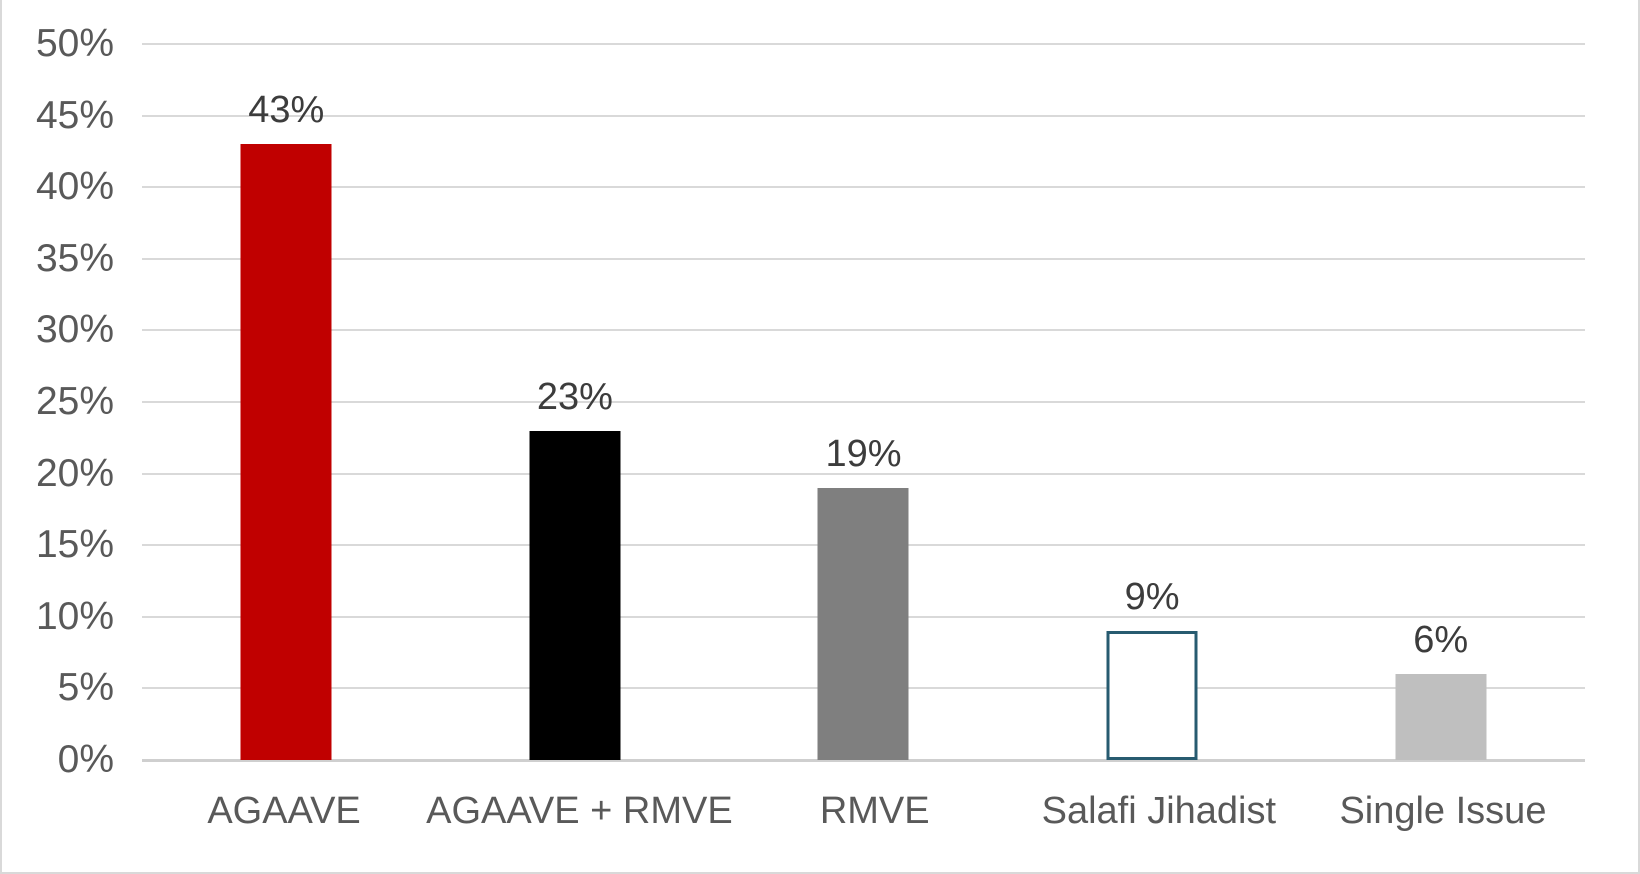 This screenshot has width=1640, height=874. I want to click on bar-slot-salafi-jihadist: 9%, so click(1152, 402).